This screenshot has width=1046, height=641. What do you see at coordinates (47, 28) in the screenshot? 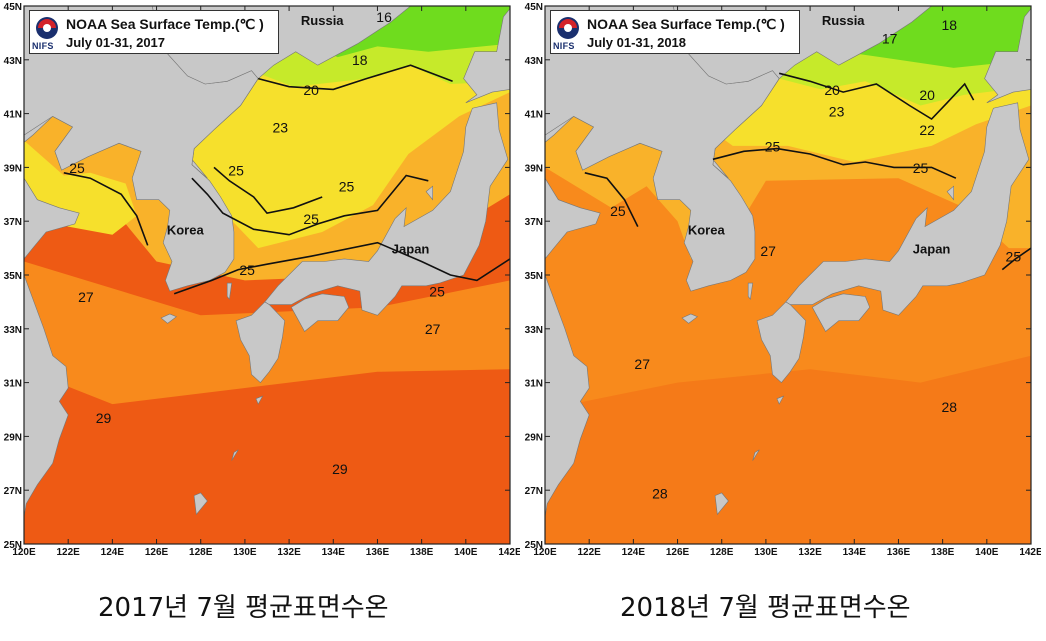
I see `nifs-logo-icon` at bounding box center [47, 28].